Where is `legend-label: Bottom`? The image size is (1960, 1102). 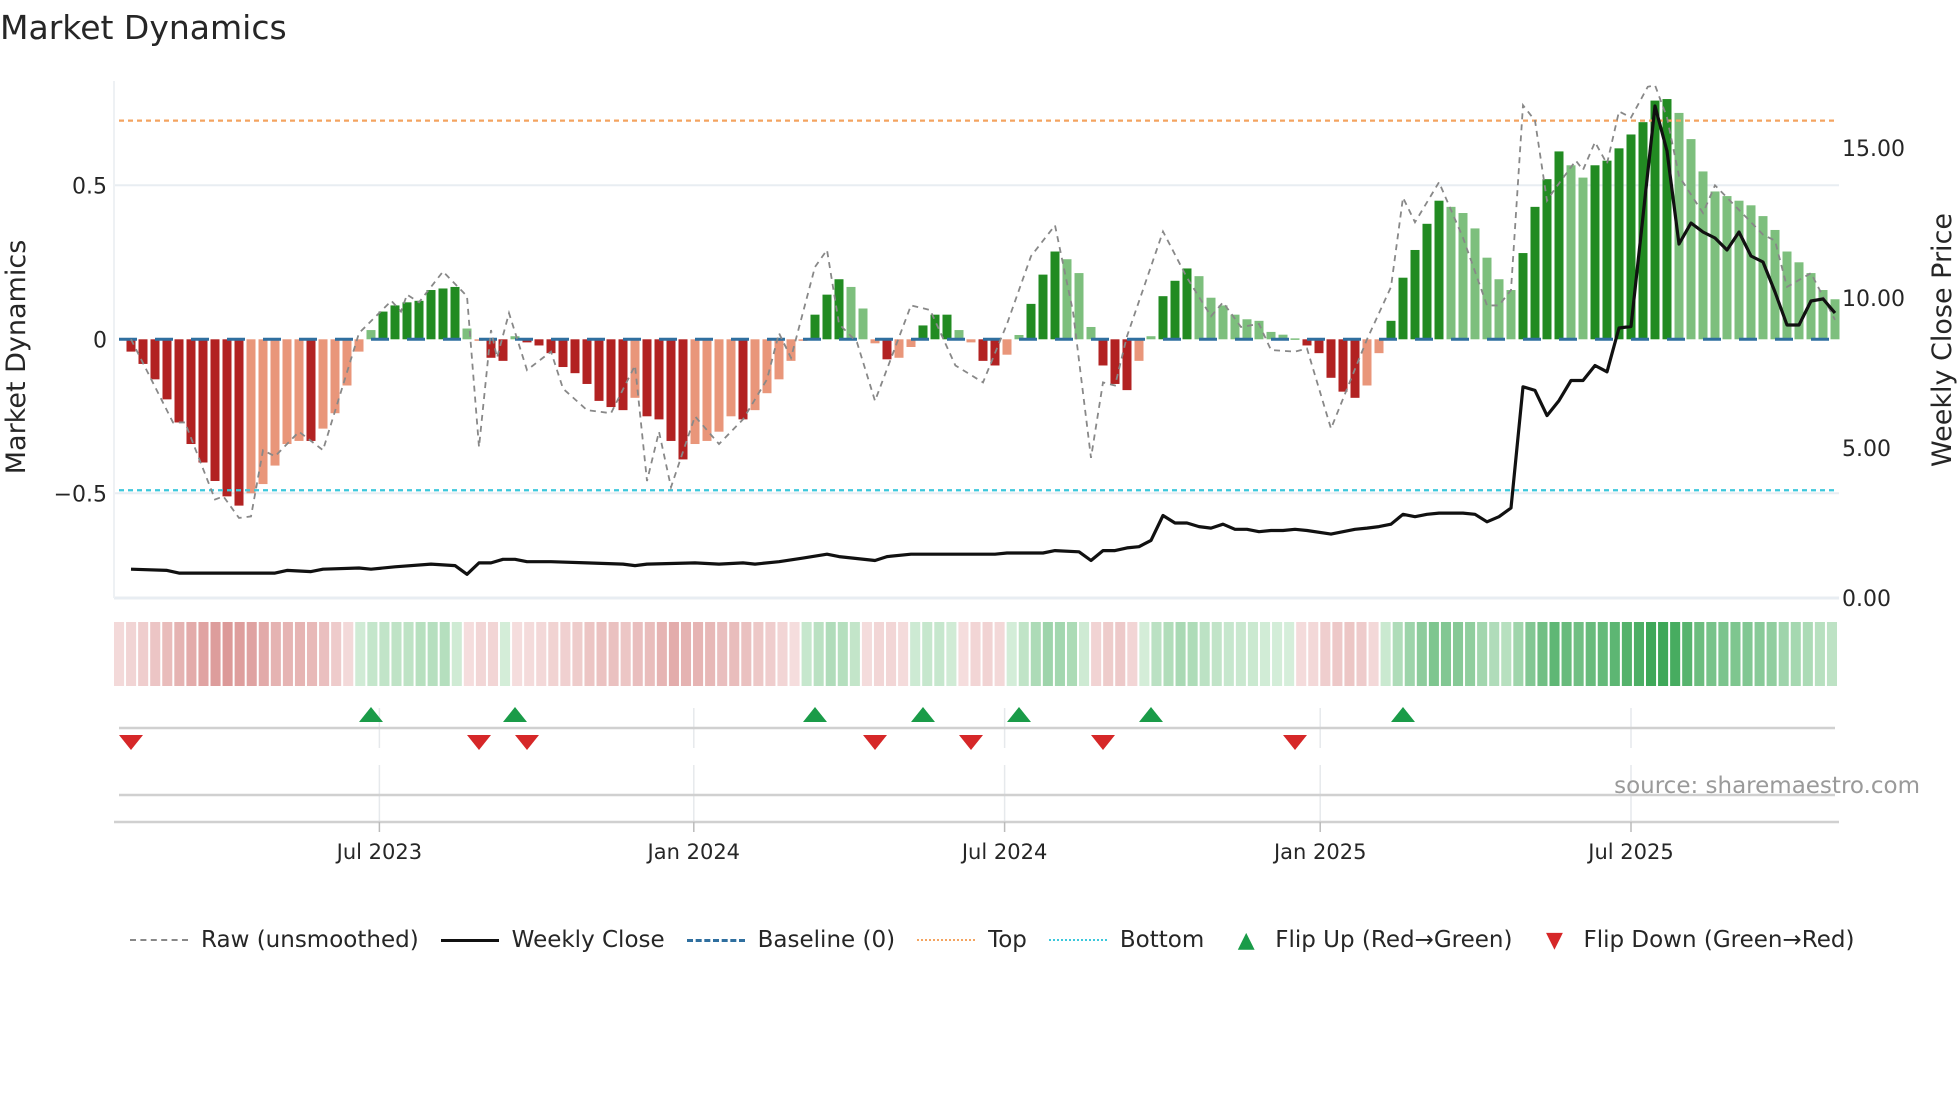
legend-label: Bottom is located at coordinates (1162, 940).